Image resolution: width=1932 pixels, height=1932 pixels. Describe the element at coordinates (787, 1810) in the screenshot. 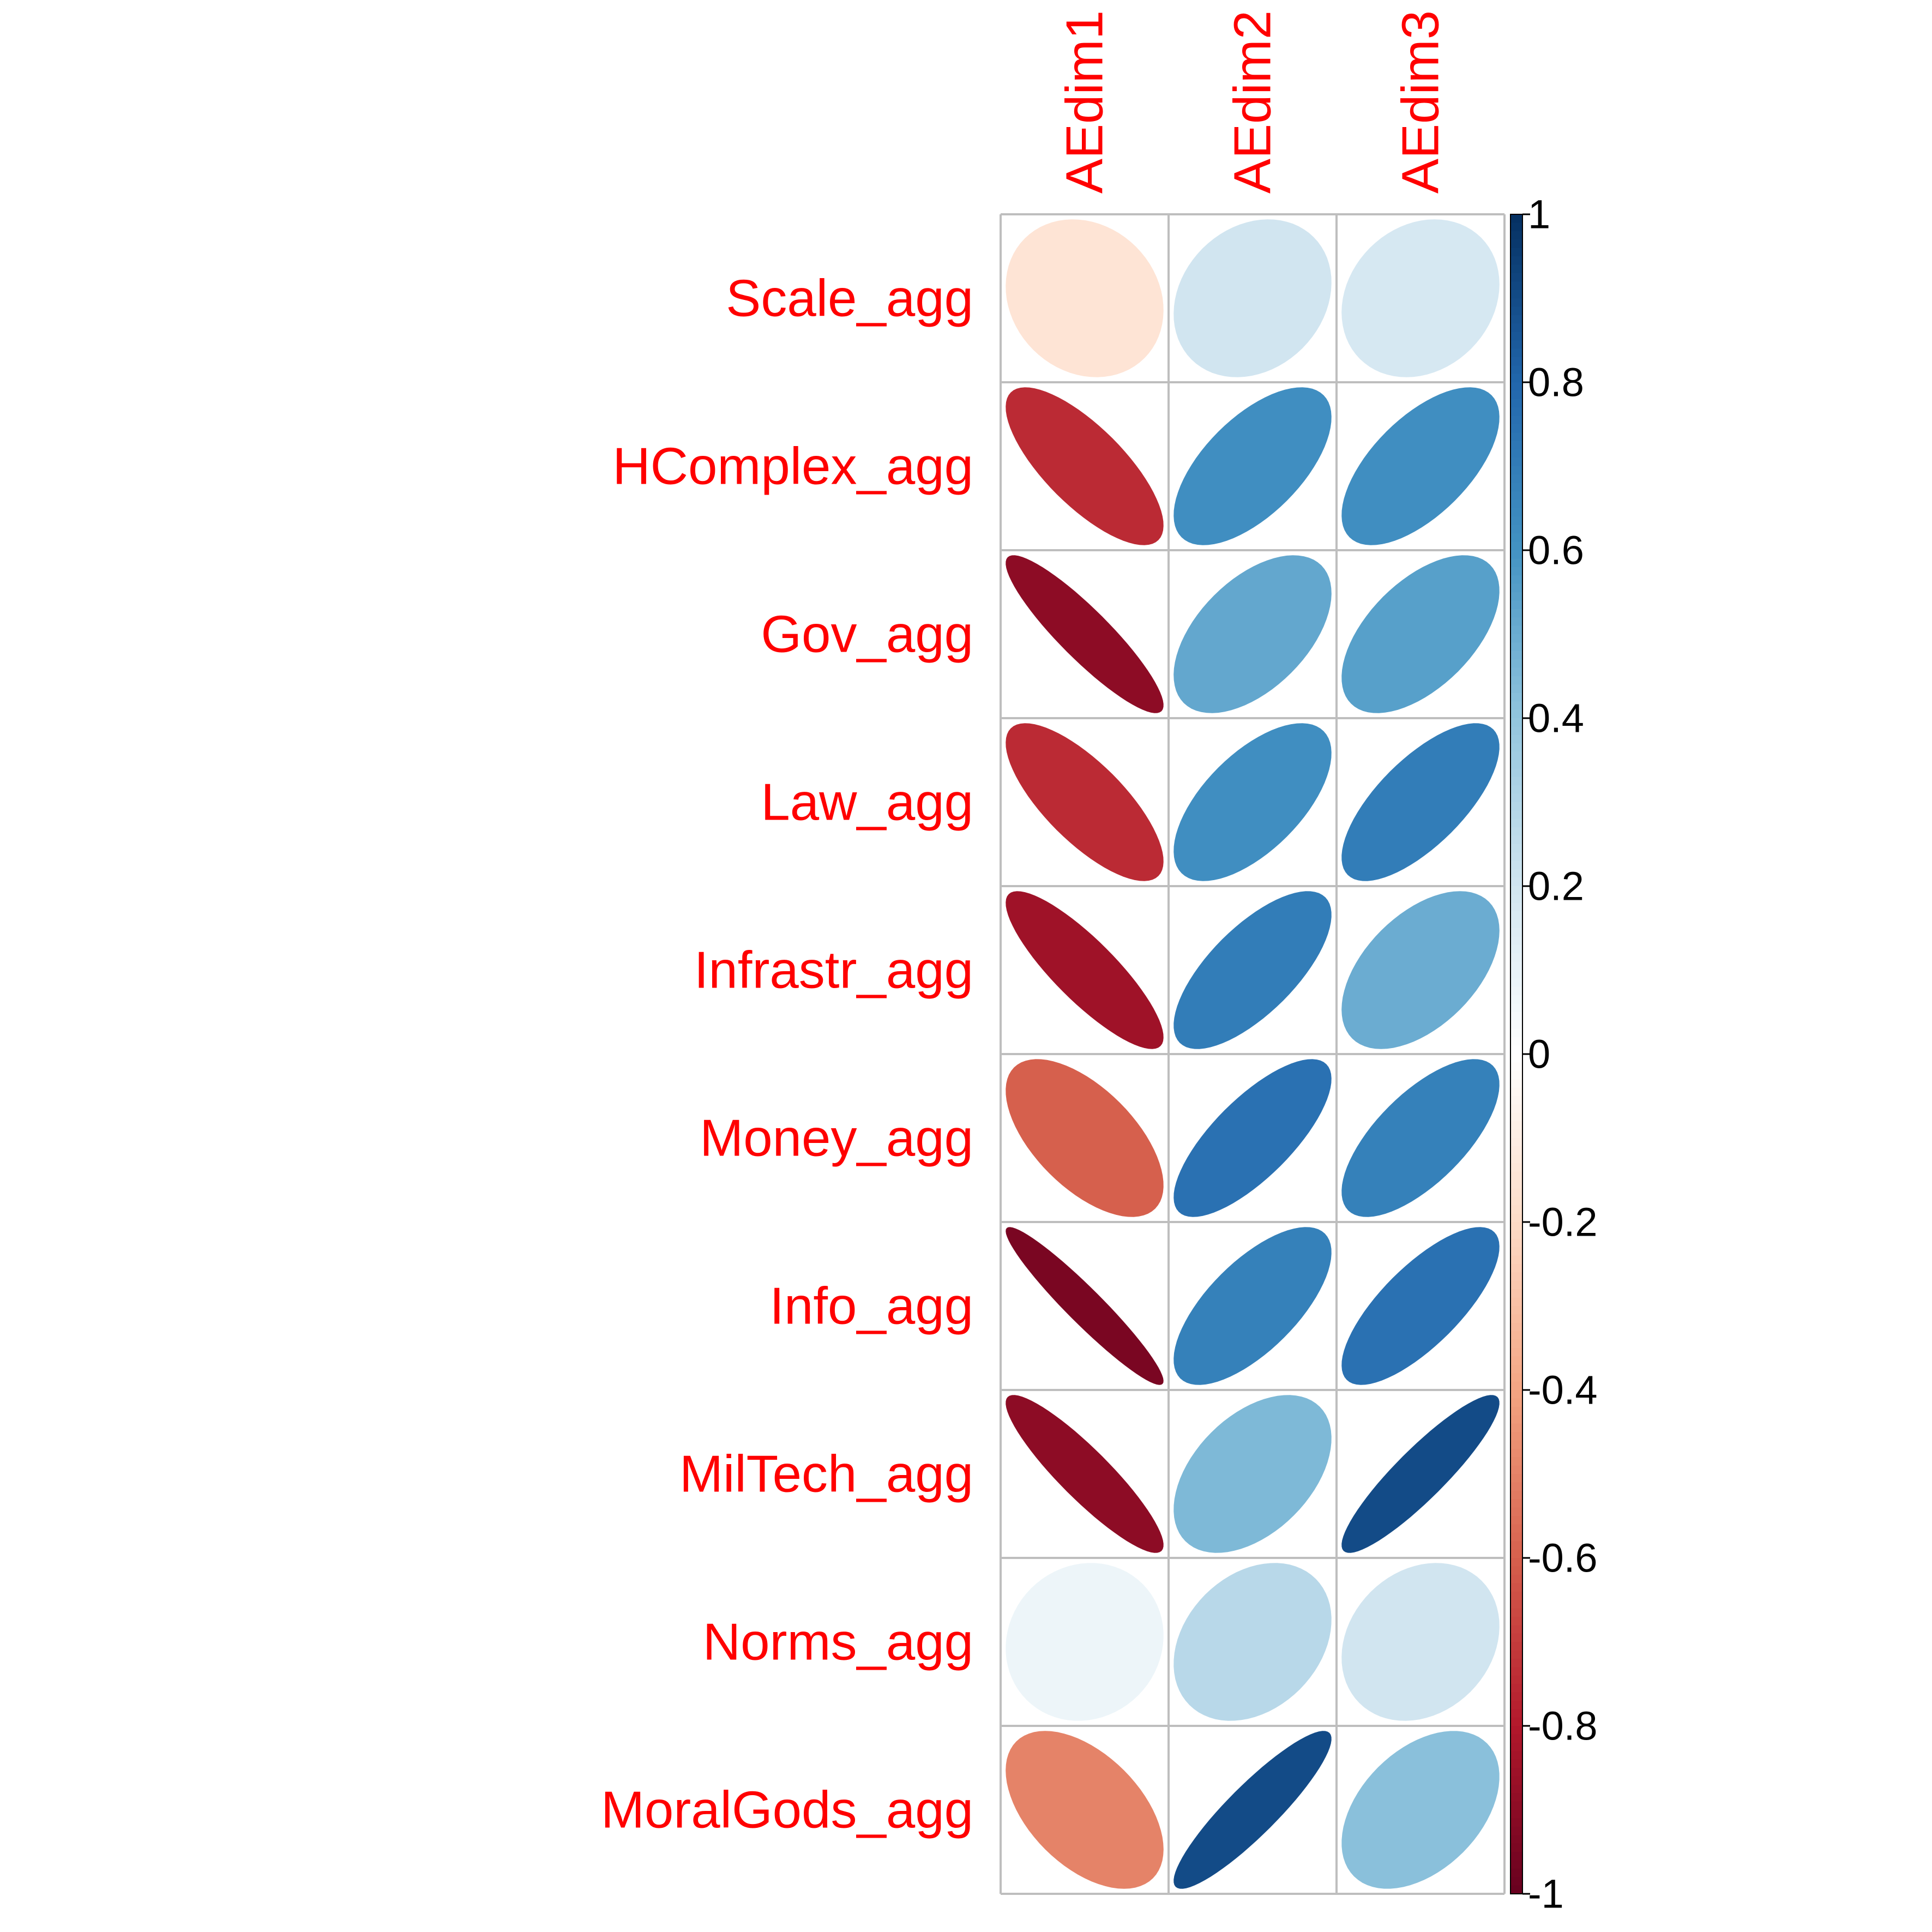

I see `row-label: MoralGods_agg` at that location.